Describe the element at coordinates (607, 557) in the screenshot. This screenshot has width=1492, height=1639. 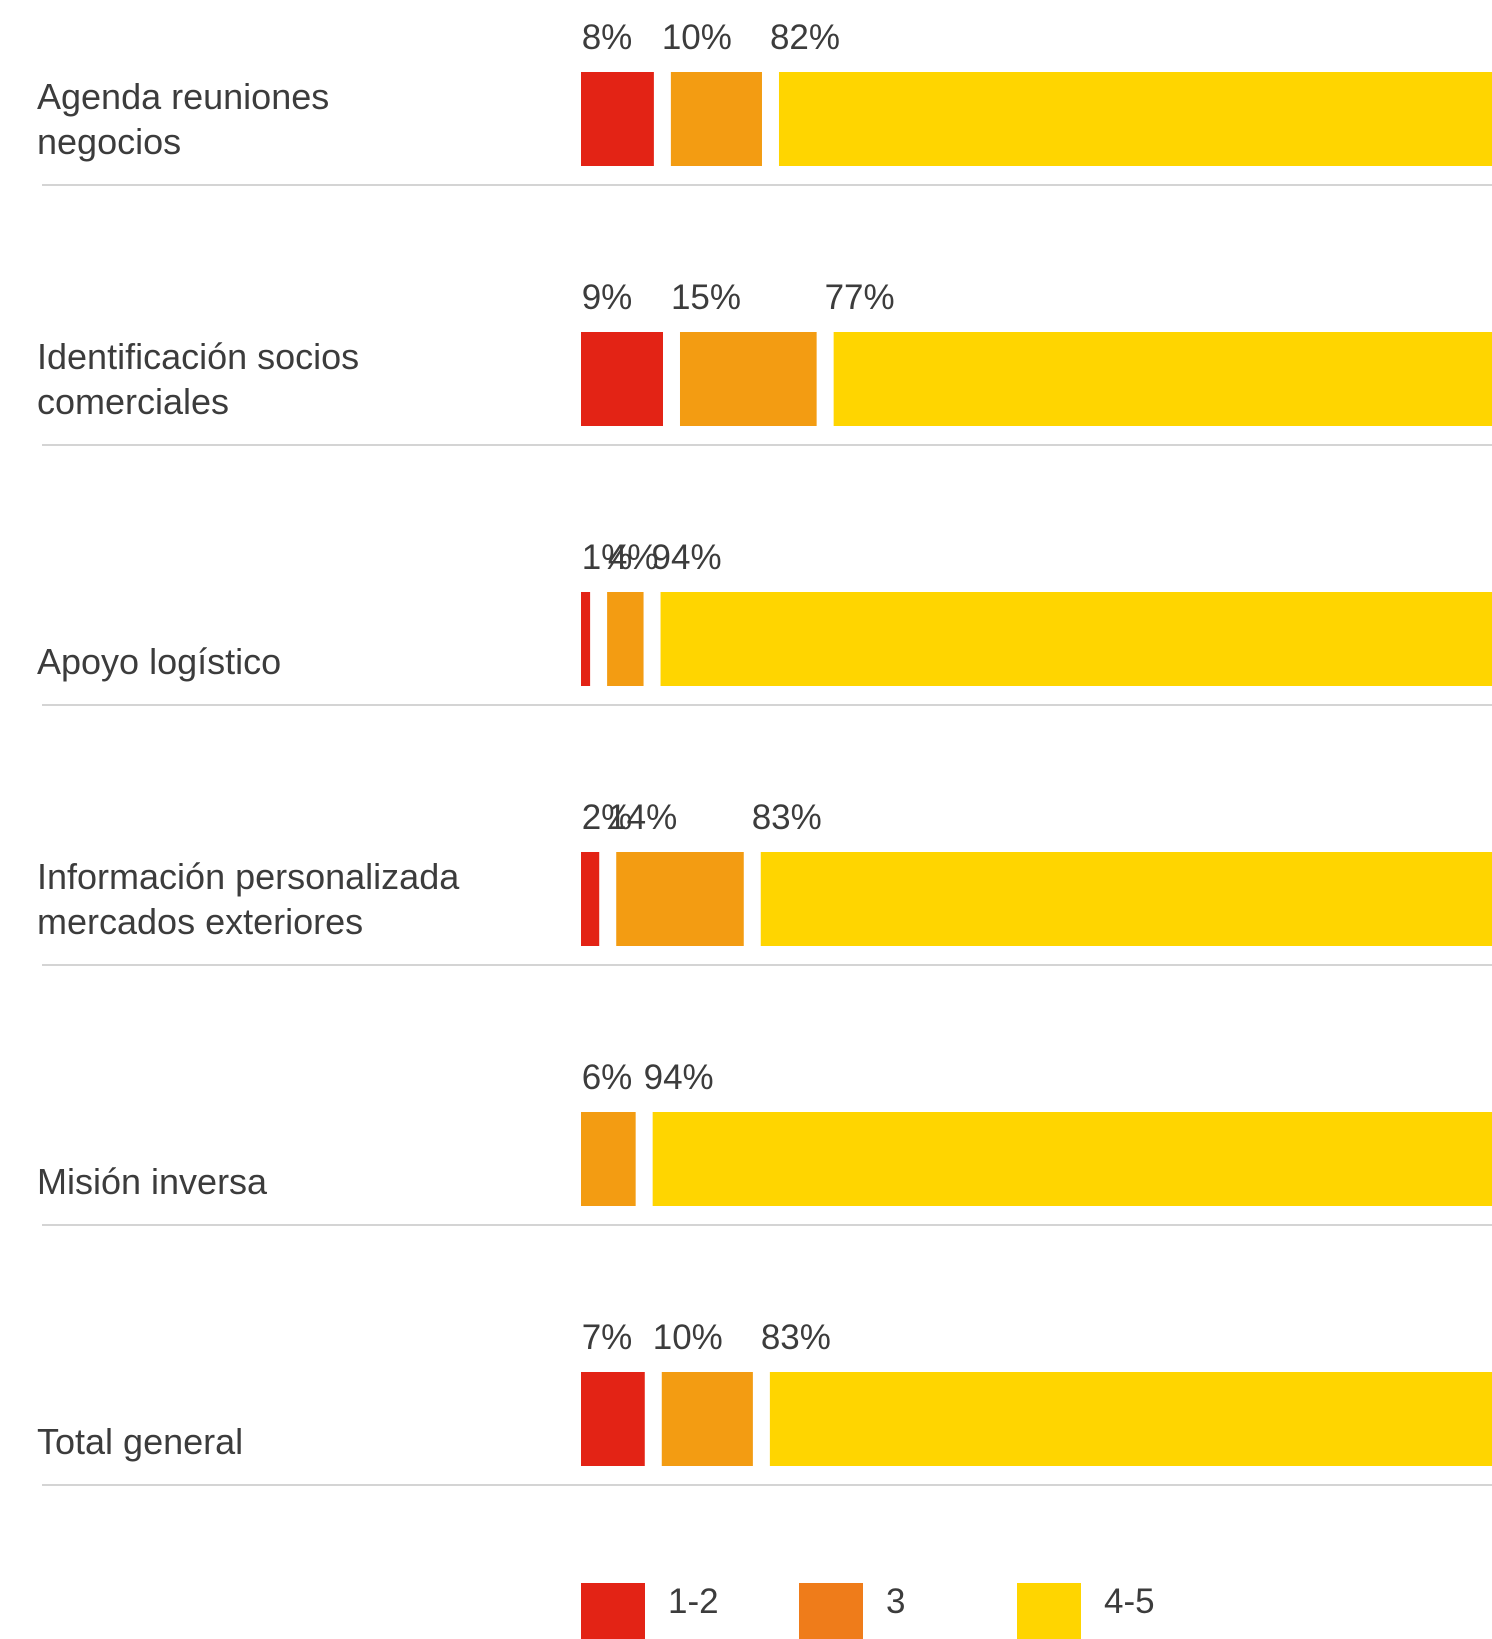
I see `data-label: 1%` at that location.